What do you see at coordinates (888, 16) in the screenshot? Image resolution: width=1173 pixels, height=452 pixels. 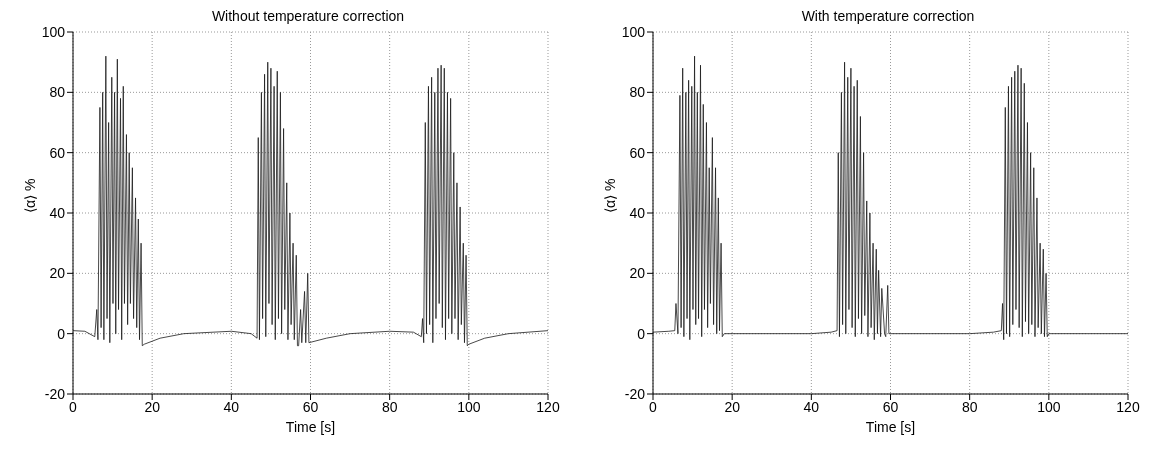 I see `chart-title: With temperature correction` at bounding box center [888, 16].